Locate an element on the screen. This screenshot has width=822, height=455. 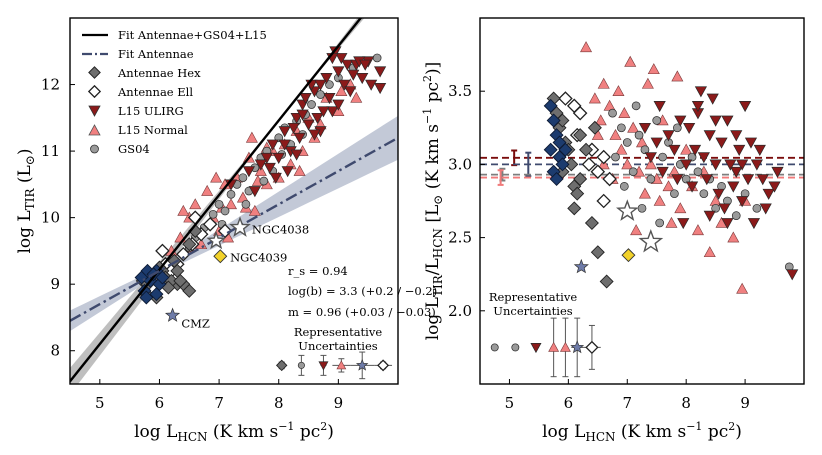
left-uncertainty-normal-marker is located at coordinates (341, 365).